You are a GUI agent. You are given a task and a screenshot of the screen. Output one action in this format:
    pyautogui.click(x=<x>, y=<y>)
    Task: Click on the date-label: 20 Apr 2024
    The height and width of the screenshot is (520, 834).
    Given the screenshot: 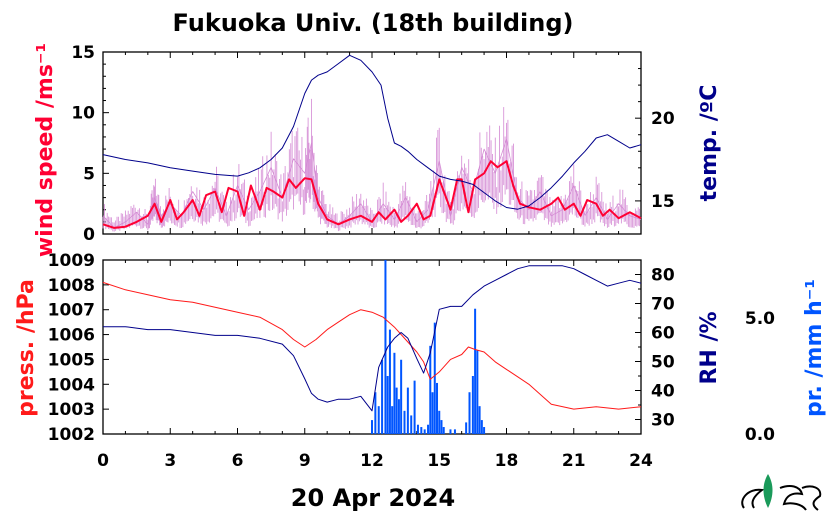 What is the action you would take?
    pyautogui.click(x=373, y=498)
    